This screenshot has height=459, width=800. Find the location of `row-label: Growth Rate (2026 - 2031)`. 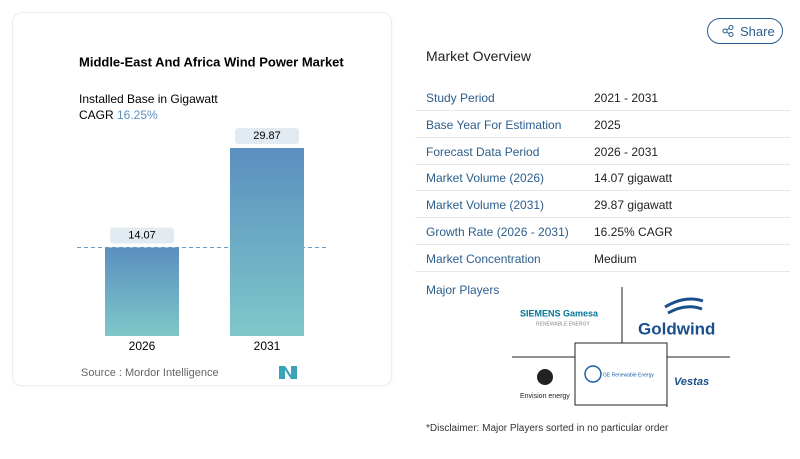

row-label: Growth Rate (2026 - 2031) is located at coordinates (497, 232).